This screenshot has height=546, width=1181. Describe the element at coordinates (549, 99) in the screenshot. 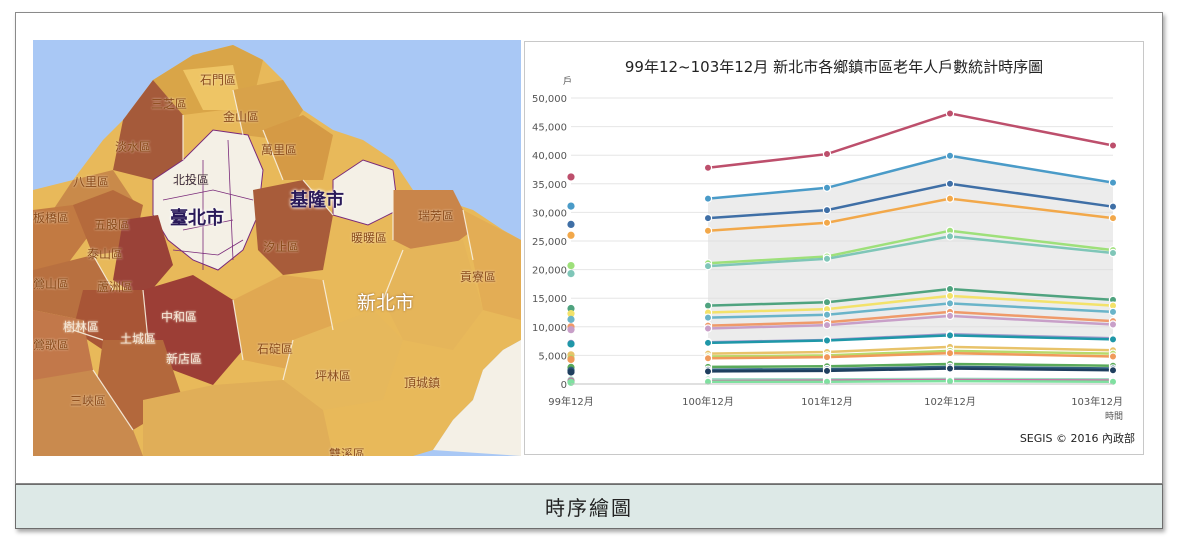

I see `y-tick-label: 50,000` at that location.